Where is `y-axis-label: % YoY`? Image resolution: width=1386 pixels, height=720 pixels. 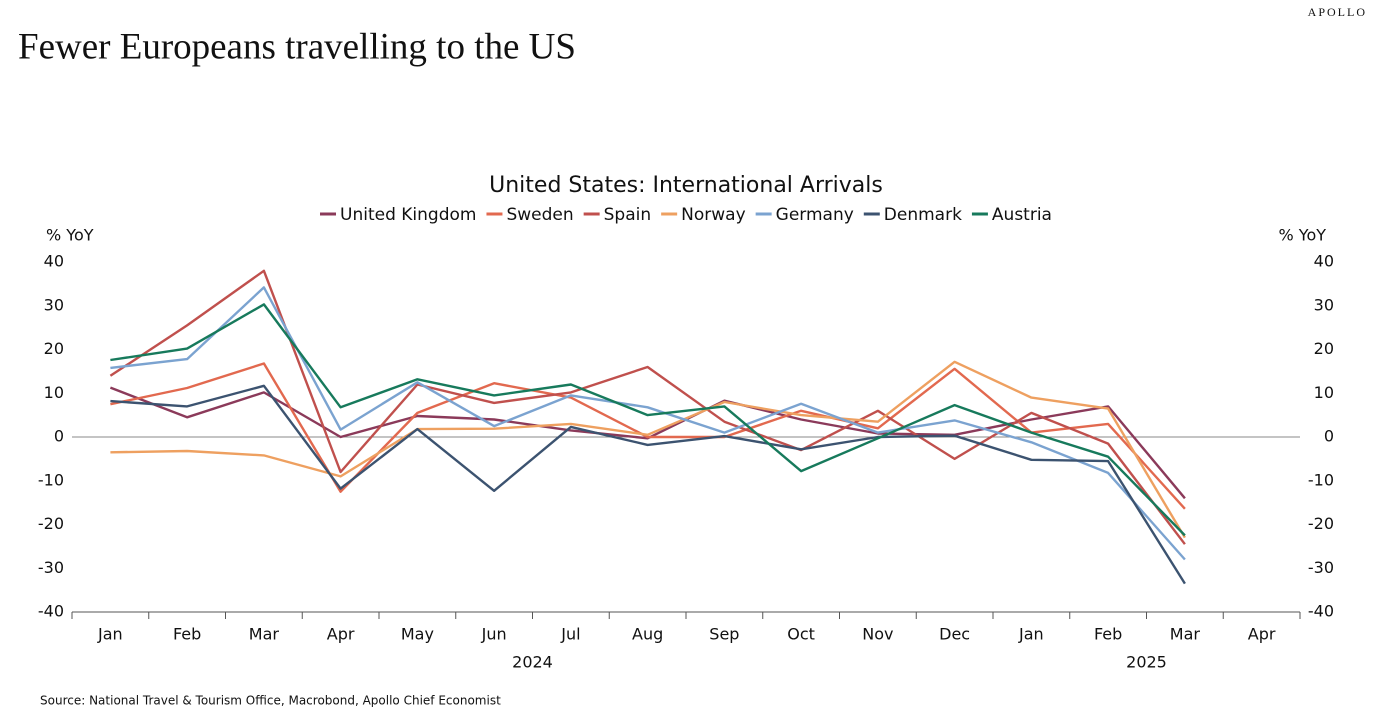 y-axis-label: % YoY is located at coordinates (70, 235).